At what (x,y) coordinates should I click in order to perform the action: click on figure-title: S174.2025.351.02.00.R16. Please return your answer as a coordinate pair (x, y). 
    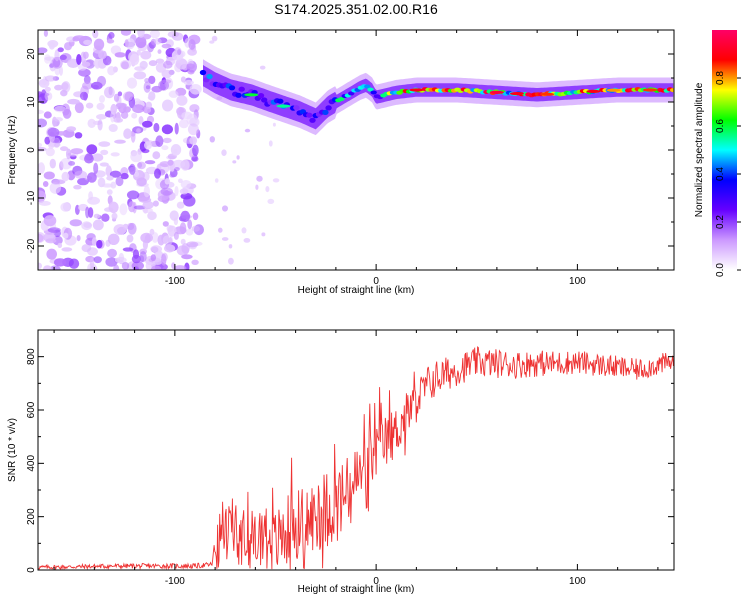
    Looking at the image, I should click on (356, 9).